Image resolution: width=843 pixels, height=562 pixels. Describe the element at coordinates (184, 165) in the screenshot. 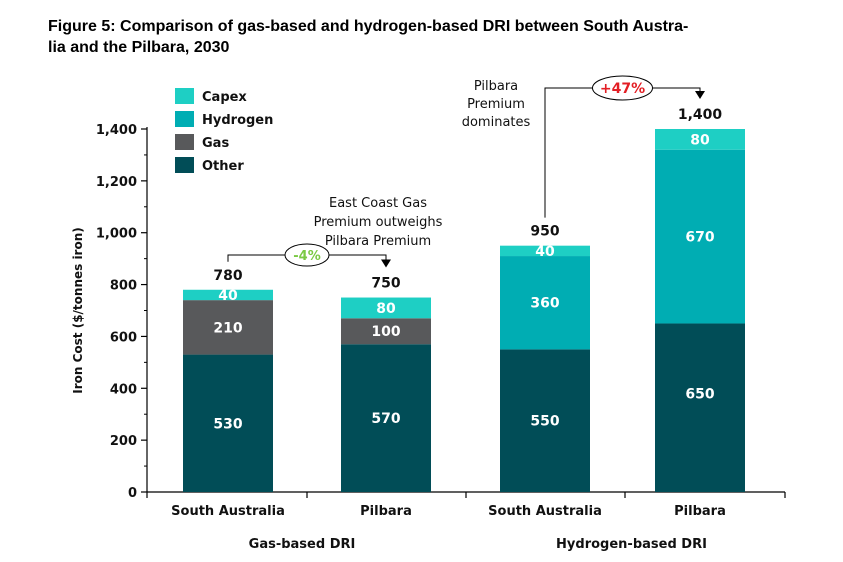

I see `legend-swatch-other` at that location.